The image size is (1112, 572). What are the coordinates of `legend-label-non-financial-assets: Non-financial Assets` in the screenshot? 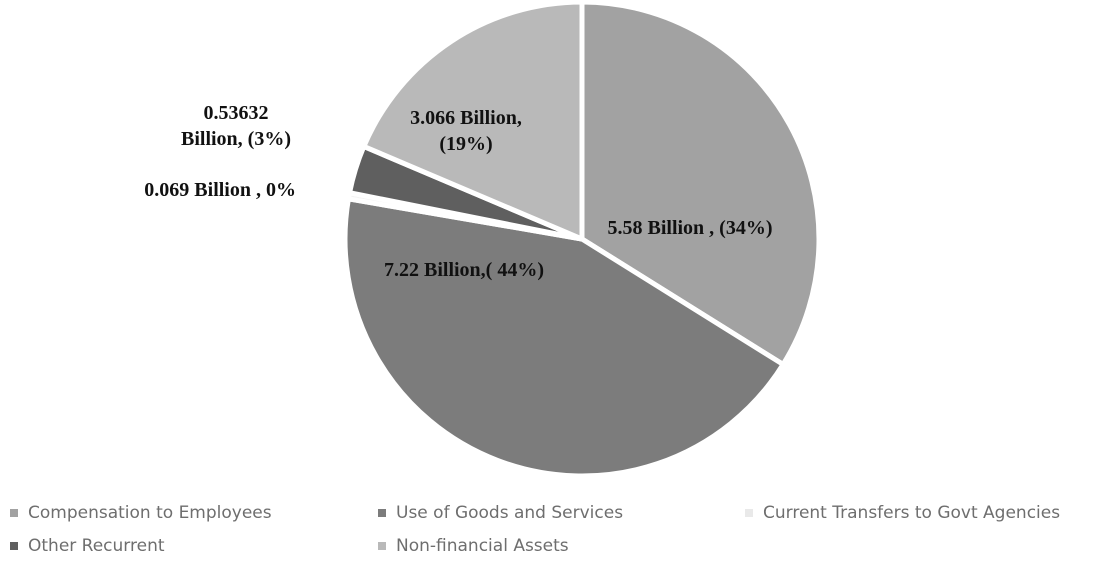 It's located at (482, 546).